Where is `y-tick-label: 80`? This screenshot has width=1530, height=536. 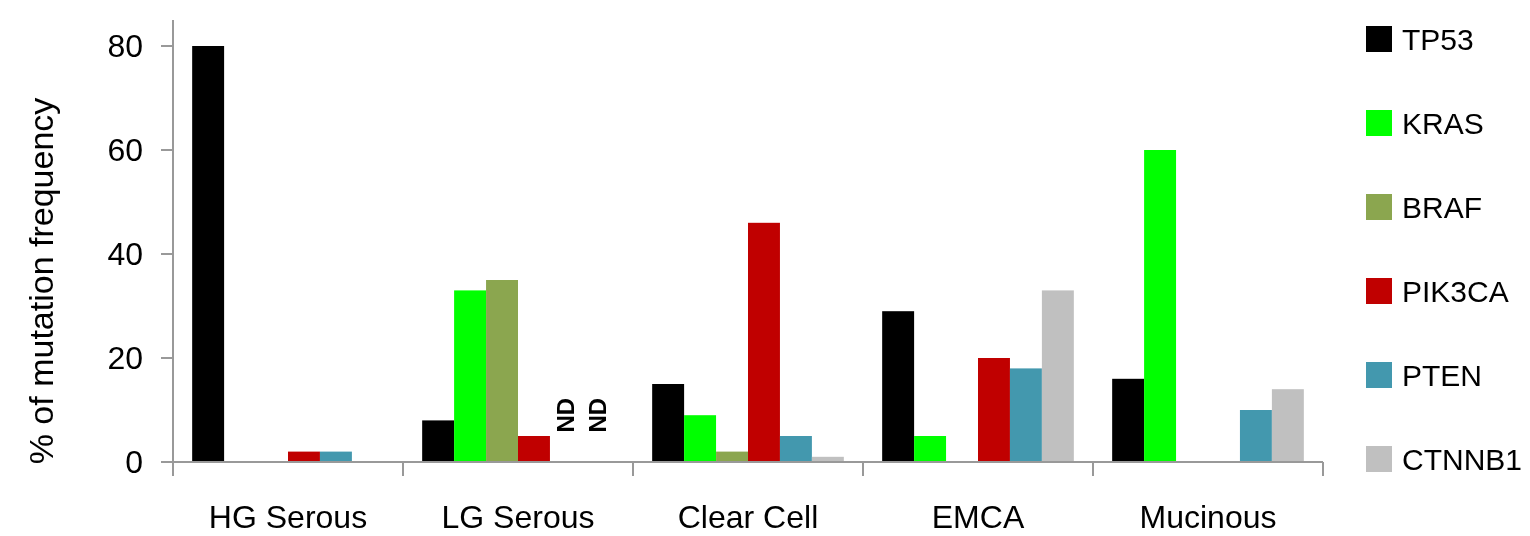 y-tick-label: 80 is located at coordinates (125, 46).